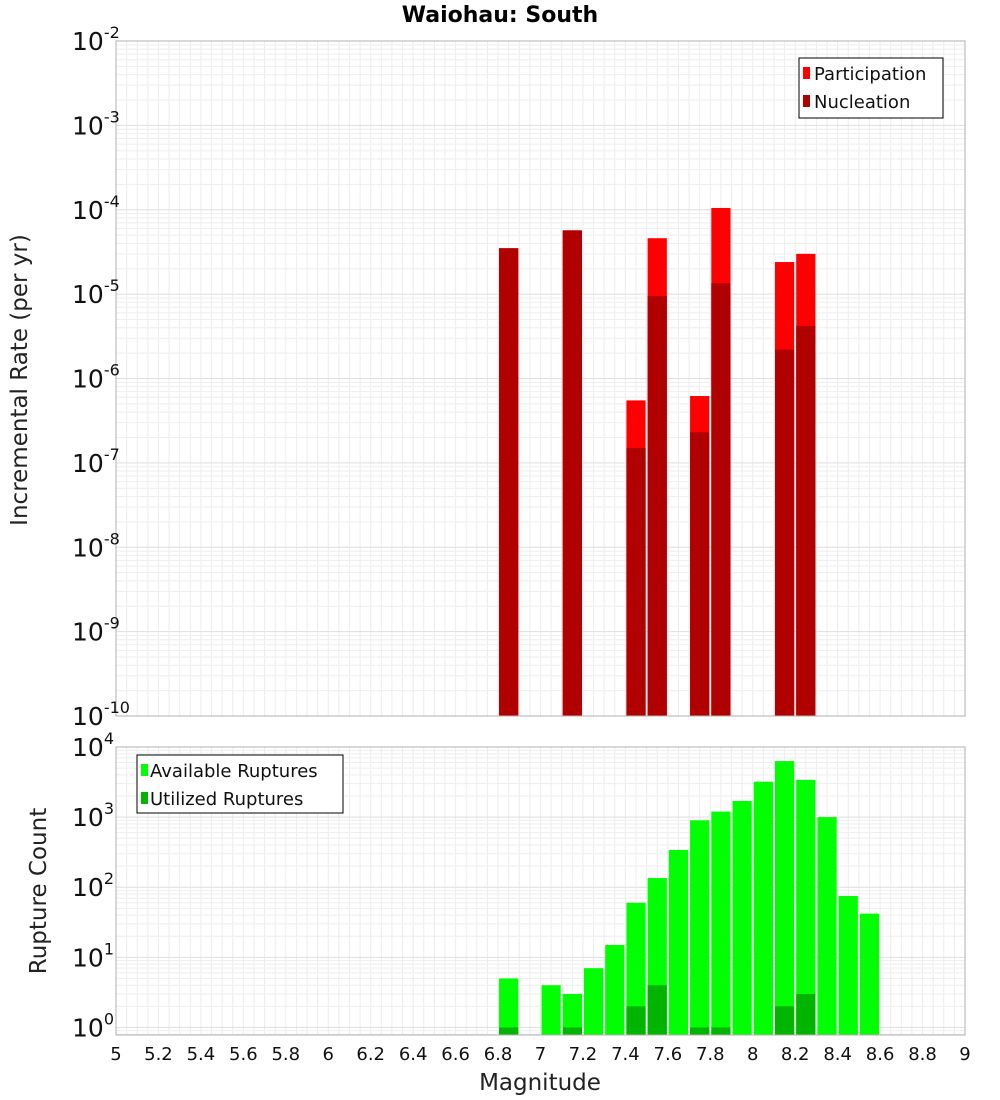  What do you see at coordinates (144, 770) in the screenshot?
I see `legend-swatch-available` at bounding box center [144, 770].